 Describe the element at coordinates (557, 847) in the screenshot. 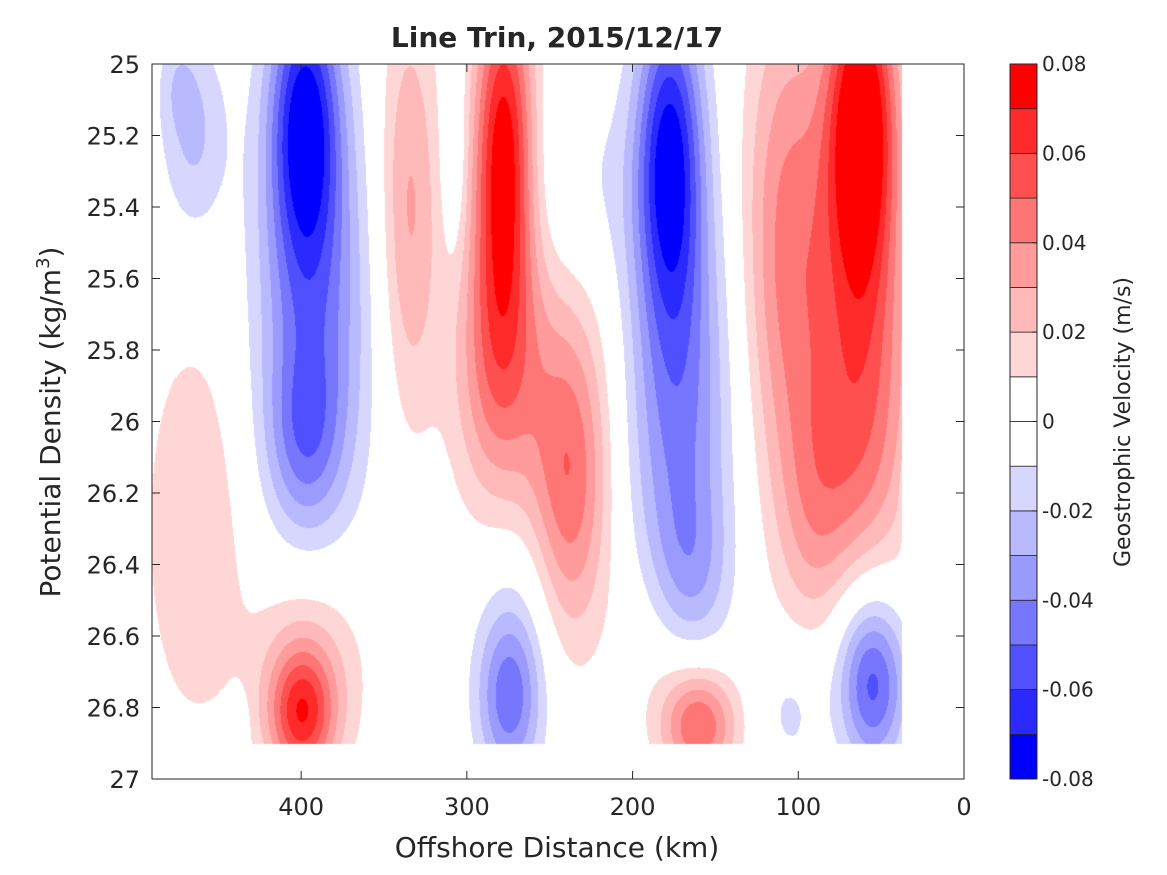

I see `x-axis-label: Offshore Distance (km)` at that location.